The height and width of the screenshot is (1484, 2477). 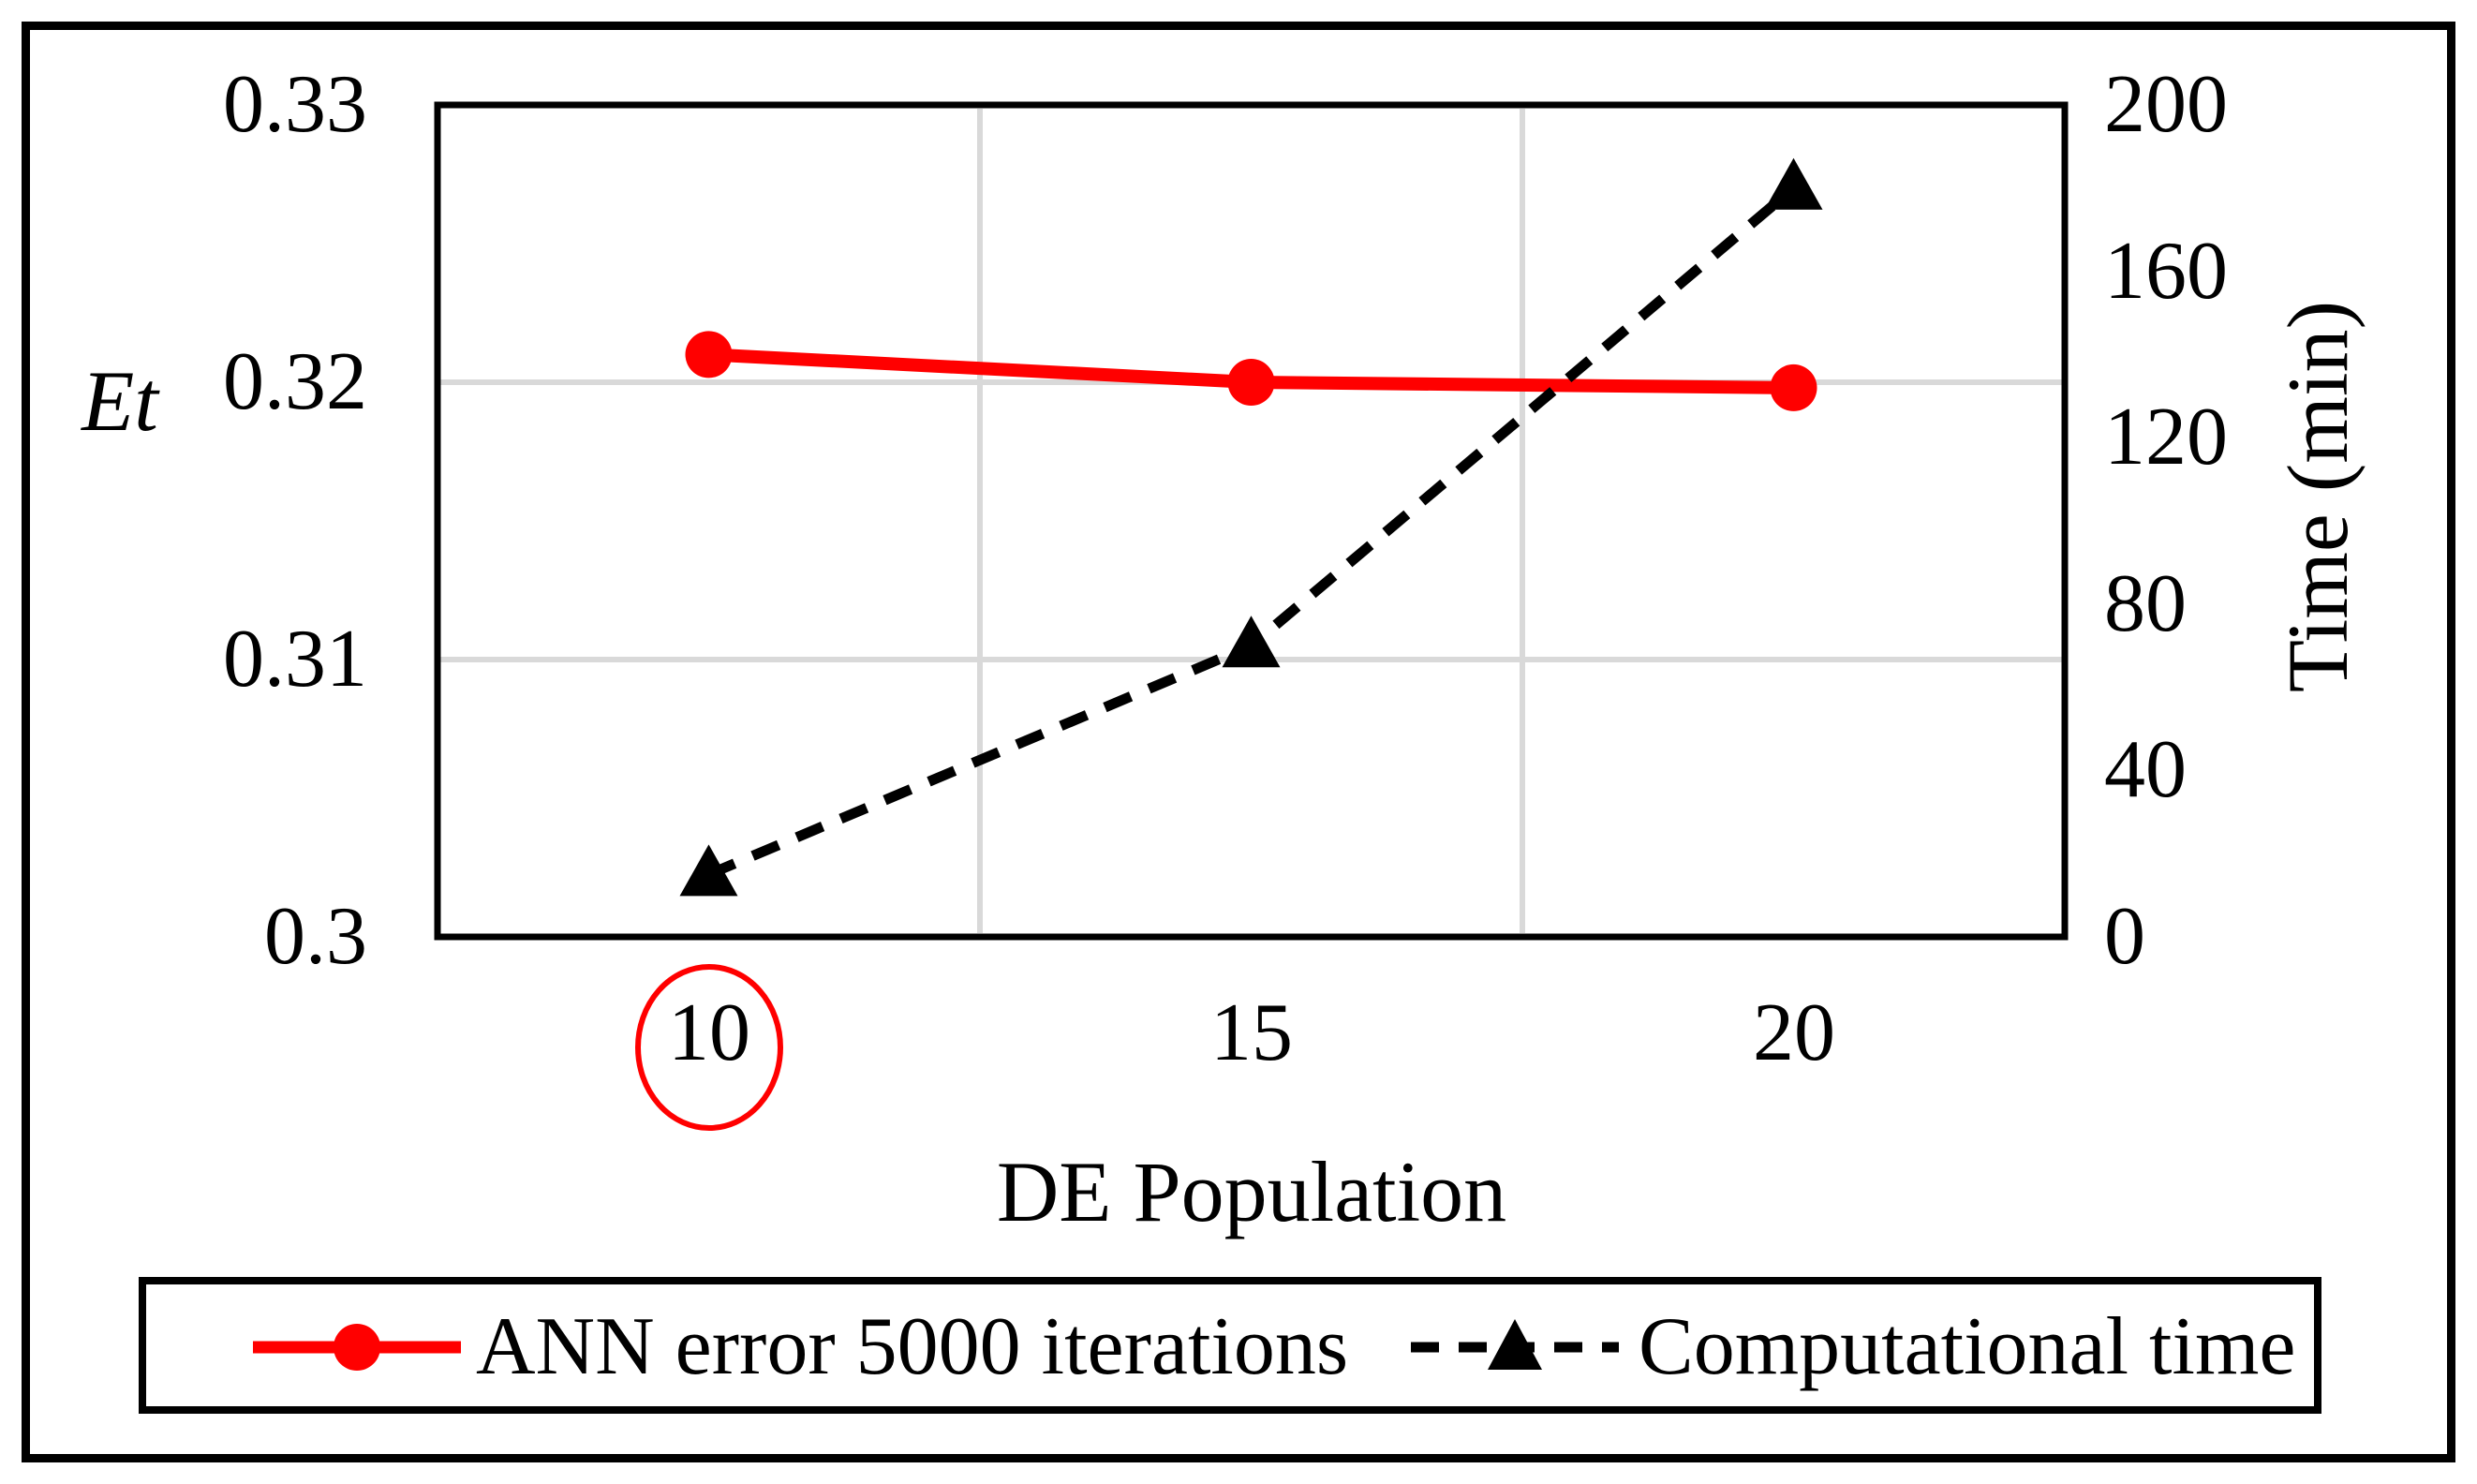 What do you see at coordinates (2318, 496) in the screenshot?
I see `right-axis-title: Time (min)` at bounding box center [2318, 496].